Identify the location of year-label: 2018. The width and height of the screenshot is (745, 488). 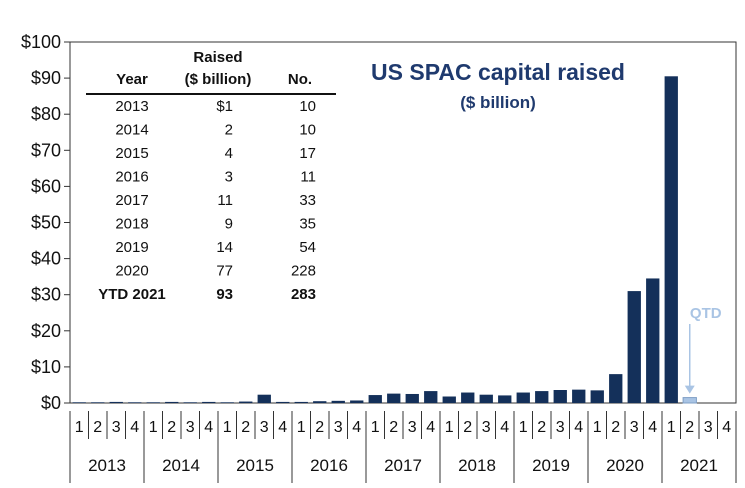
(477, 465).